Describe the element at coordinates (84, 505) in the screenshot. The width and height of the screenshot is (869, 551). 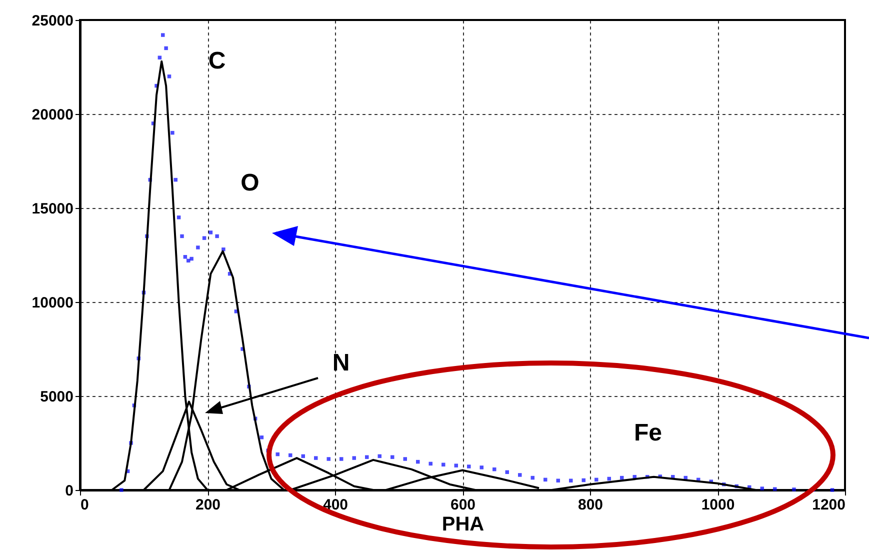
I see `x-tick-label: 0` at that location.